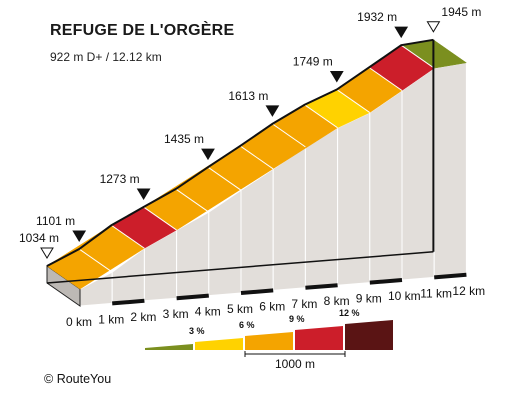 The height and width of the screenshot is (400, 532). What do you see at coordinates (39, 238) in the screenshot?
I see `marker-label-0: 1034 m` at bounding box center [39, 238].